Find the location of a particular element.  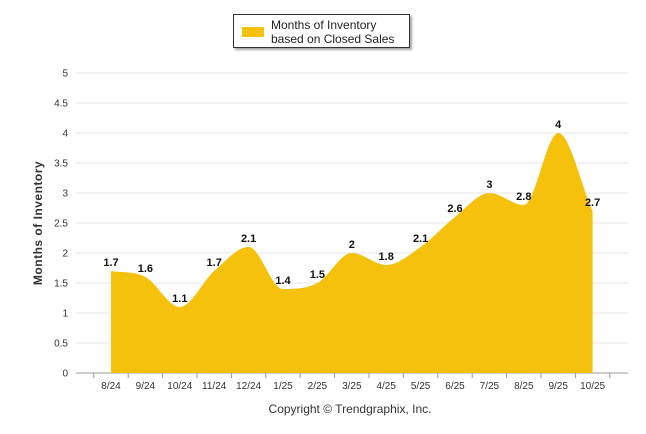

x-tick-label: 3/25 is located at coordinates (352, 386).